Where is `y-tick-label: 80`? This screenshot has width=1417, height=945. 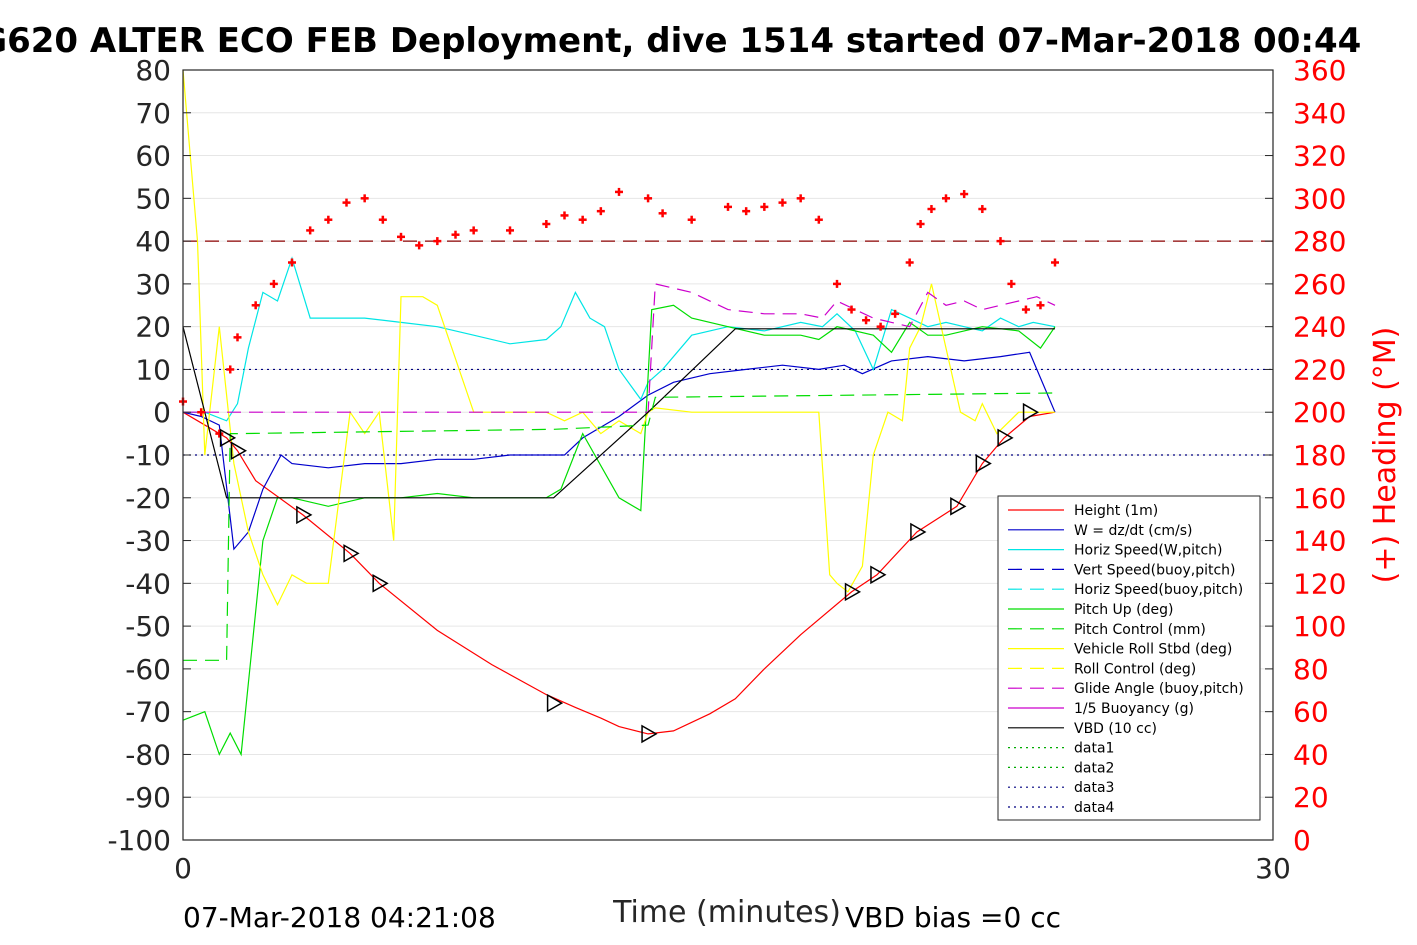
y-tick-label: 80 is located at coordinates (153, 70).